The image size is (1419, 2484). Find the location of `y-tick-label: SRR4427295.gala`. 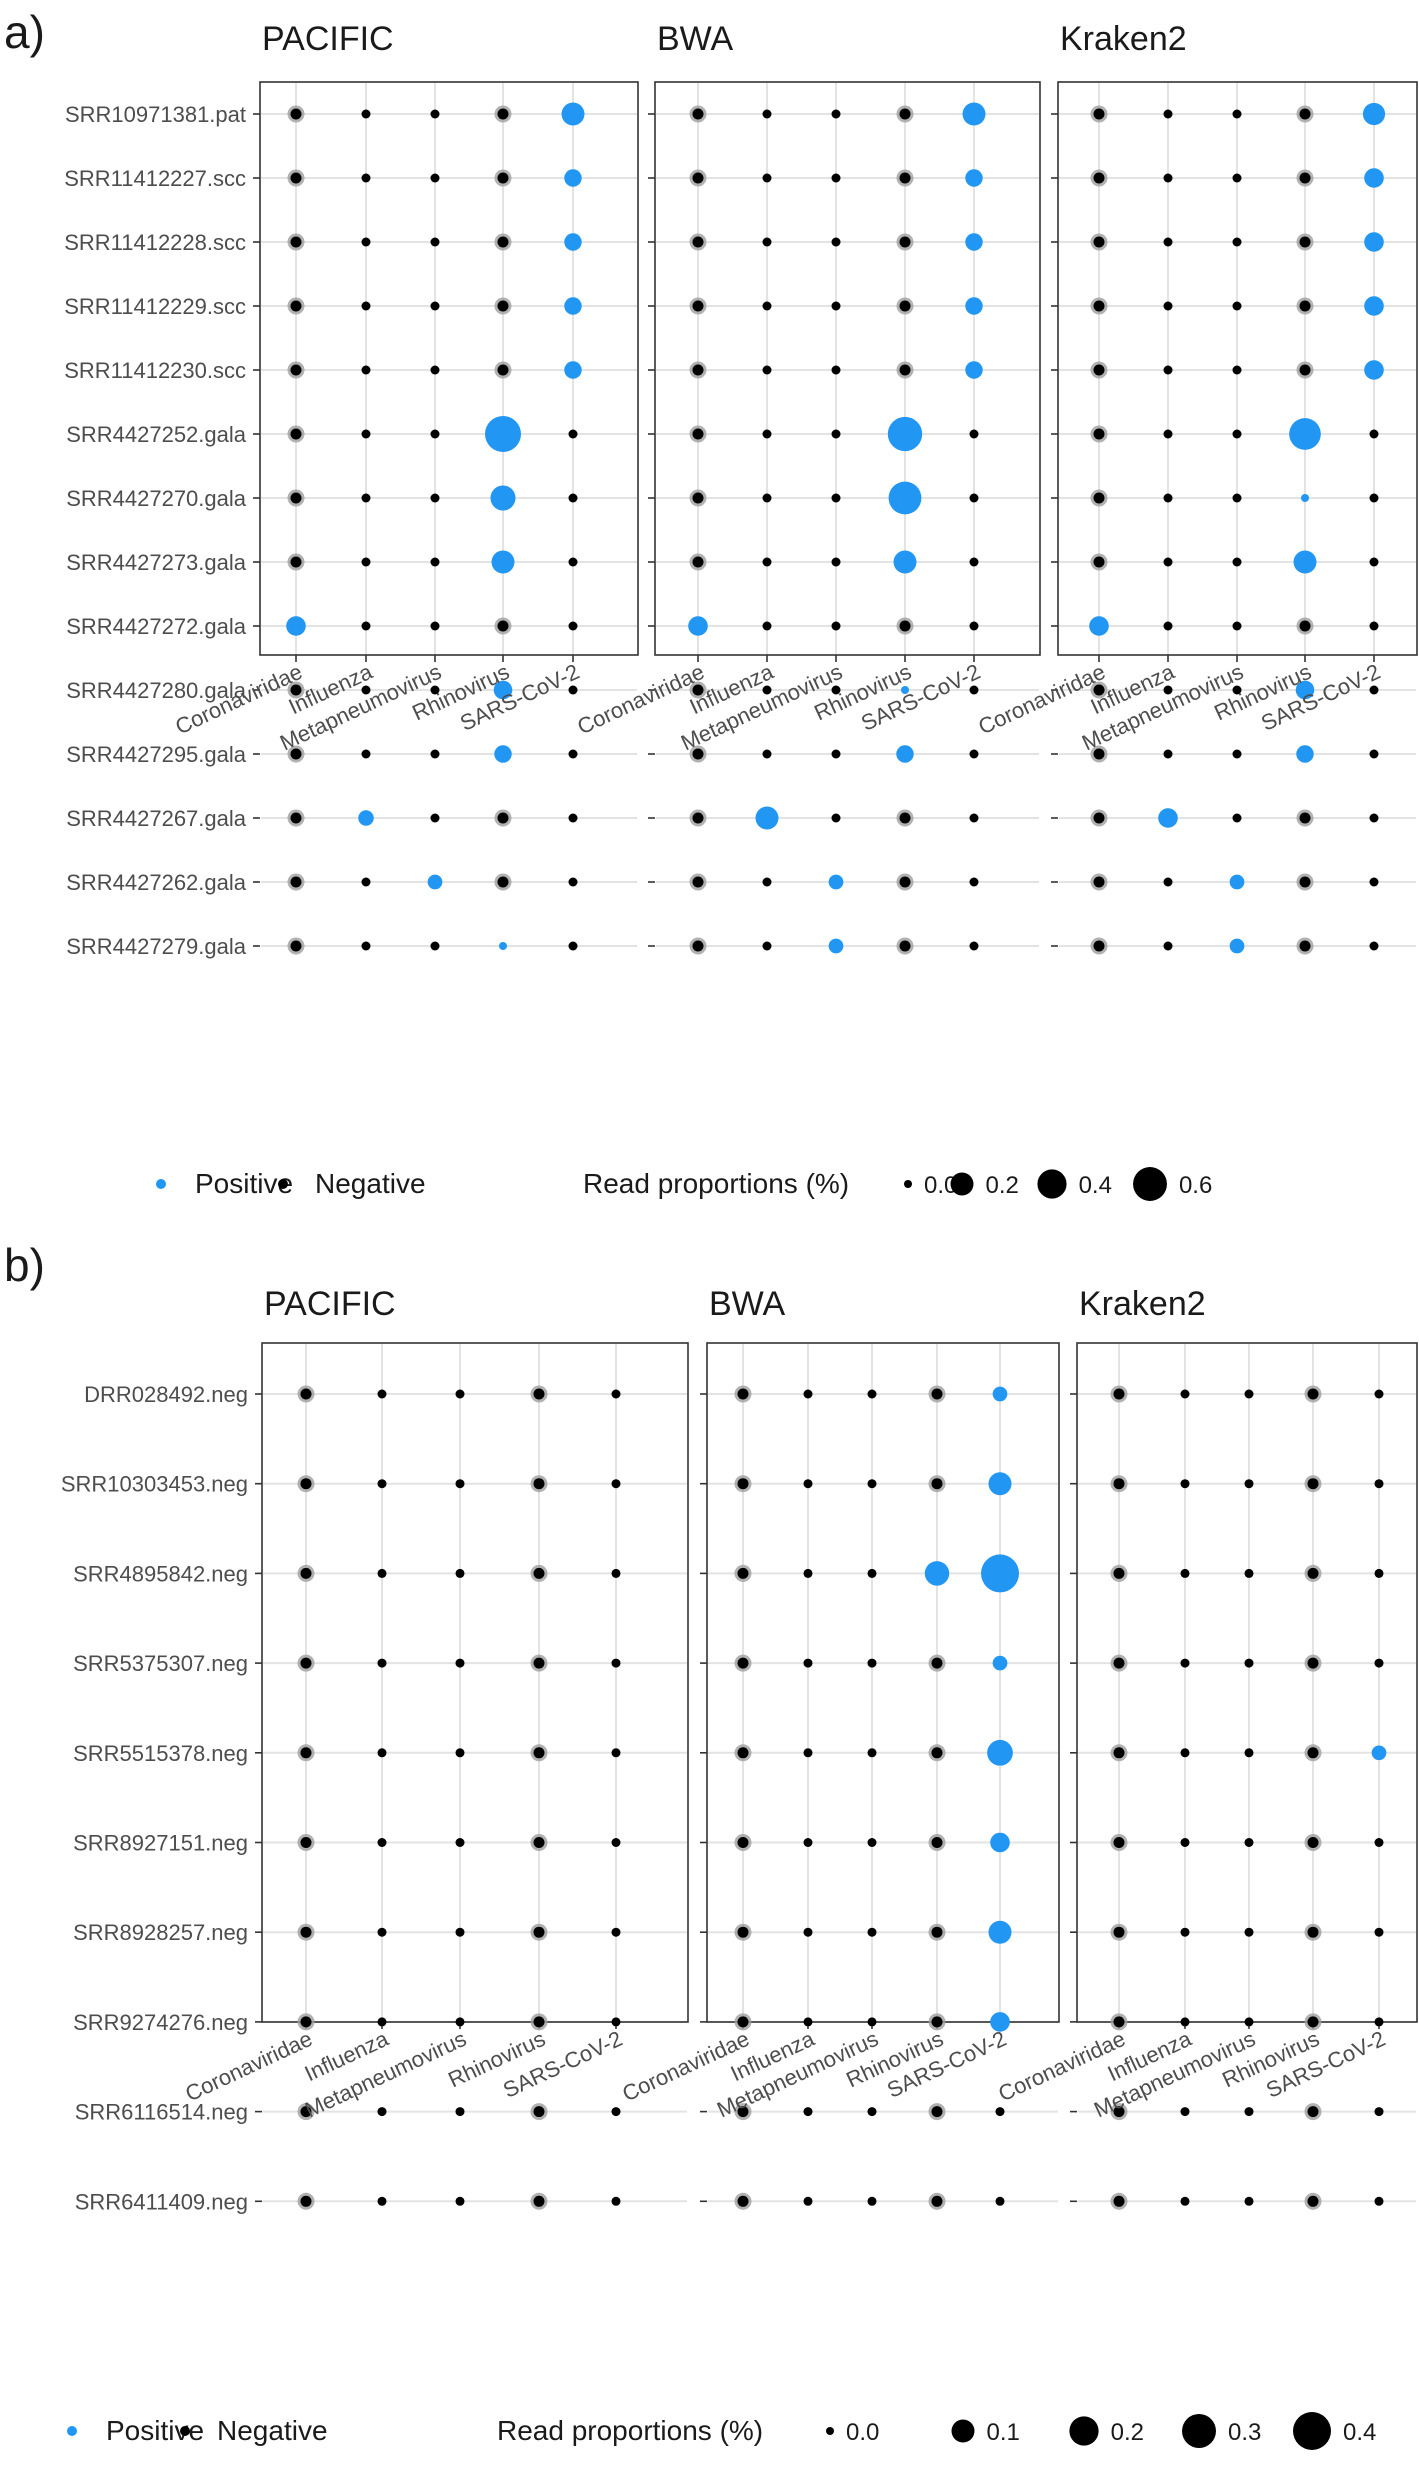

y-tick-label: SRR4427295.gala is located at coordinates (156, 754).